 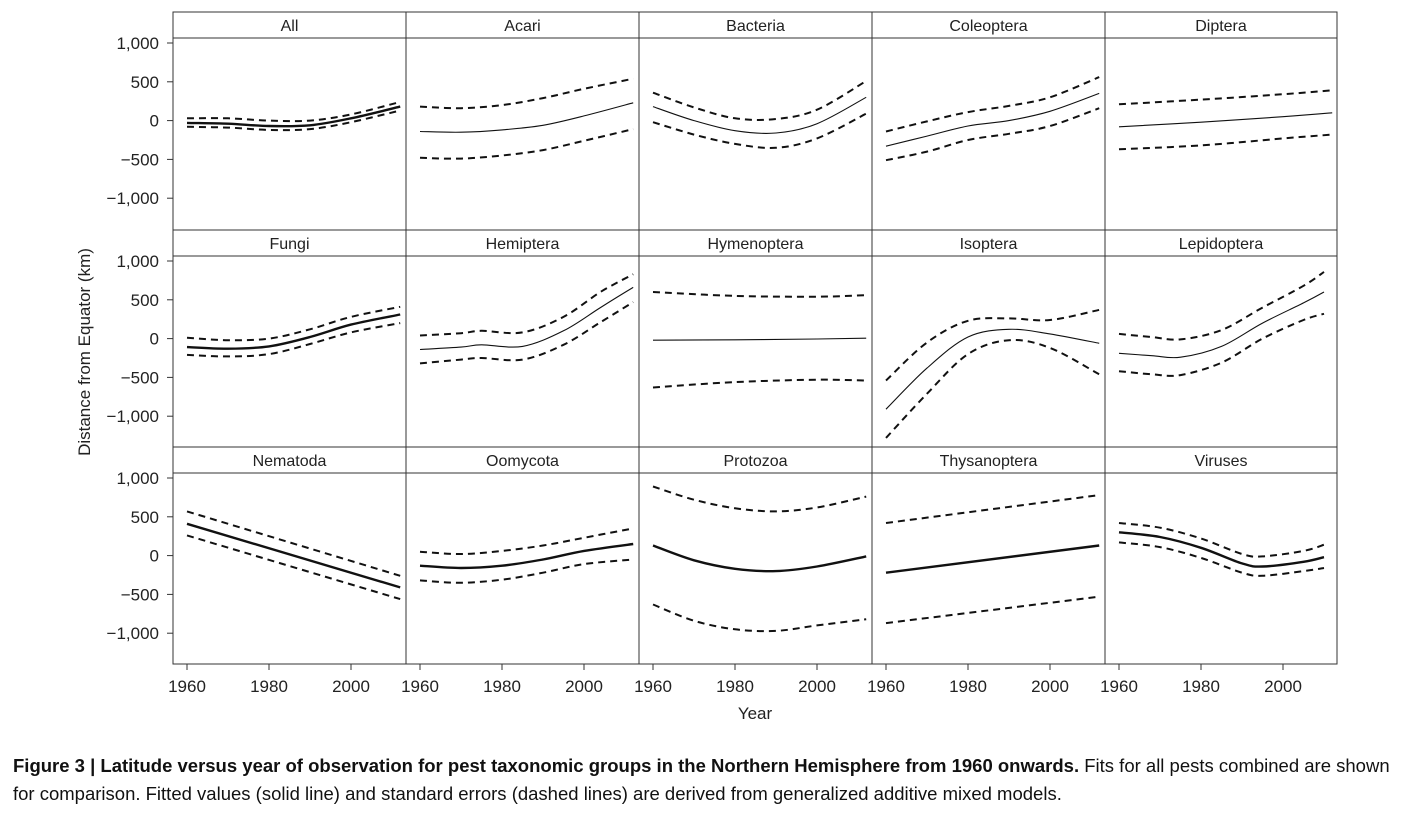 I want to click on panel-coleoptera: Coleoptera, so click(x=988, y=121).